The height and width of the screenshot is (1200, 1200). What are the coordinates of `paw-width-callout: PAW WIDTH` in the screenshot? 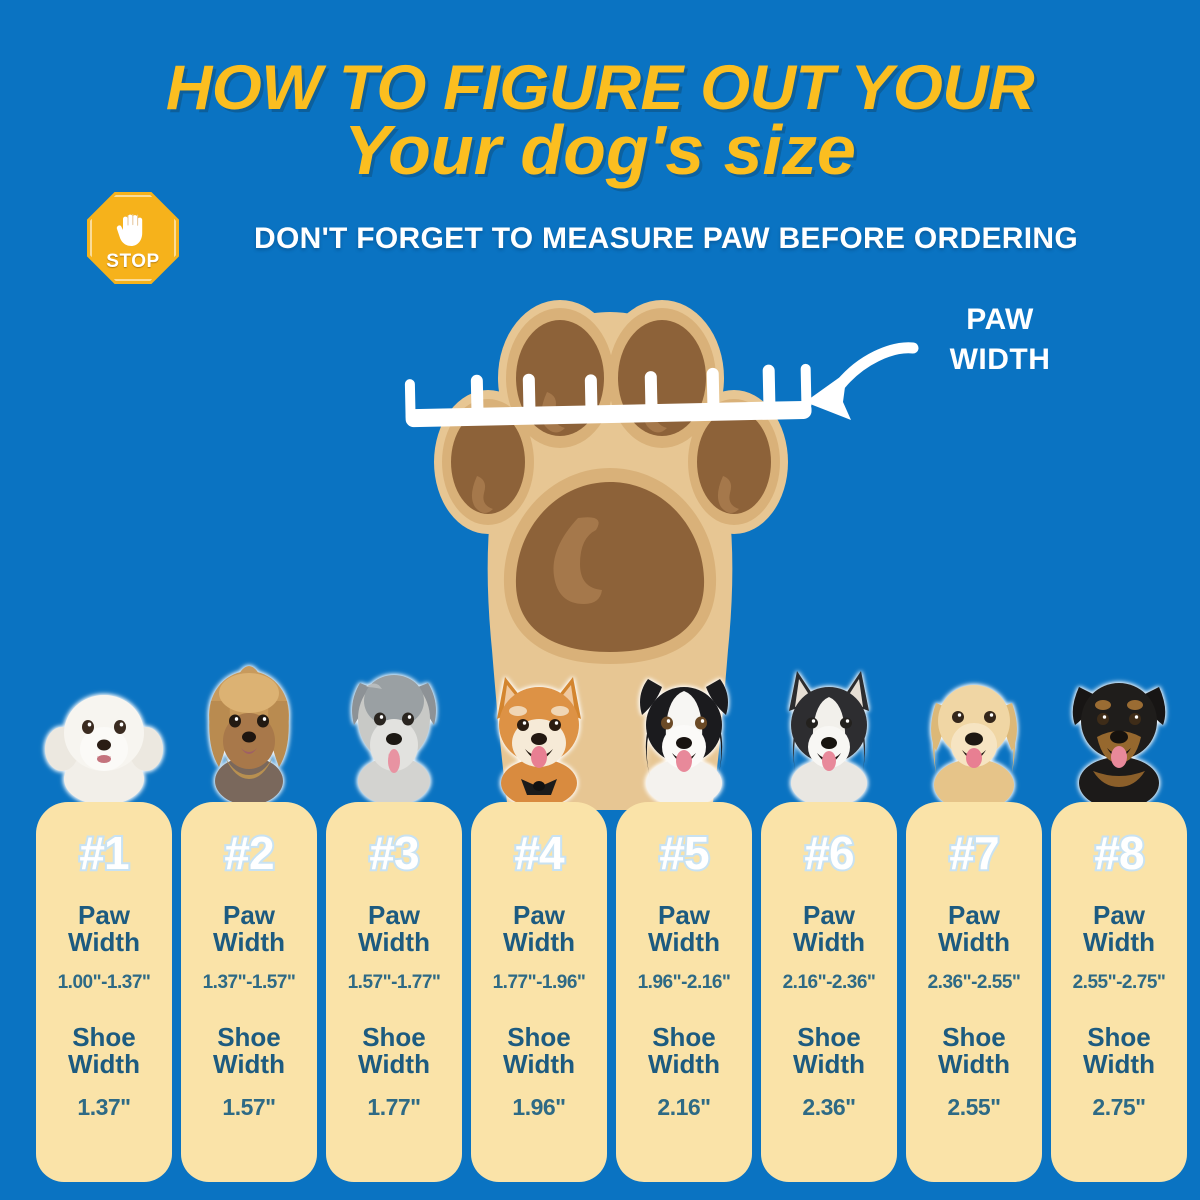 It's located at (1000, 340).